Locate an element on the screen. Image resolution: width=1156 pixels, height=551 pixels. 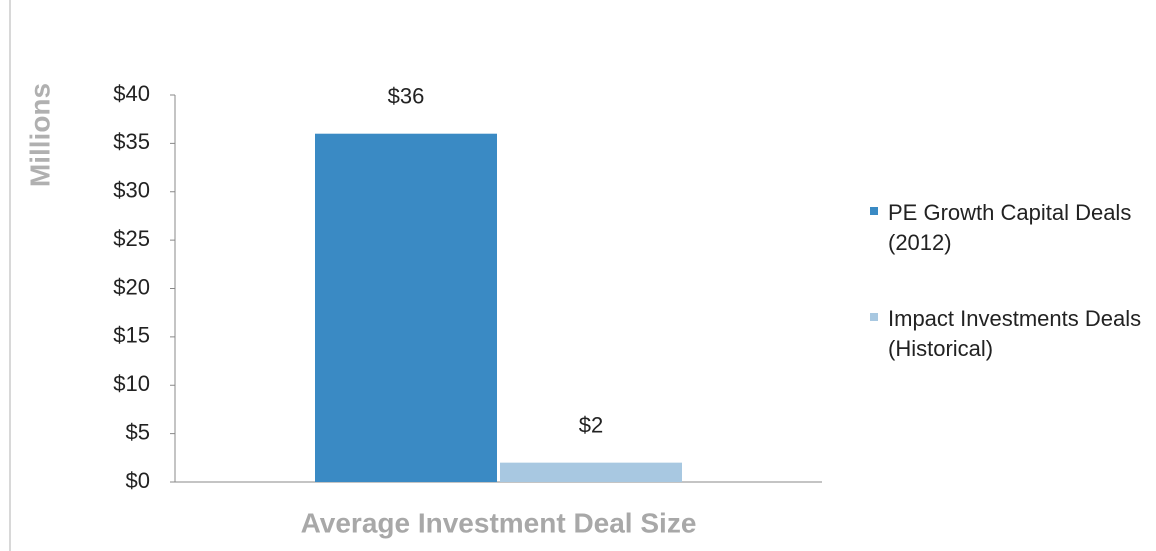
legend-label: PE Growth Capital Deals (2012) is located at coordinates (1010, 227).